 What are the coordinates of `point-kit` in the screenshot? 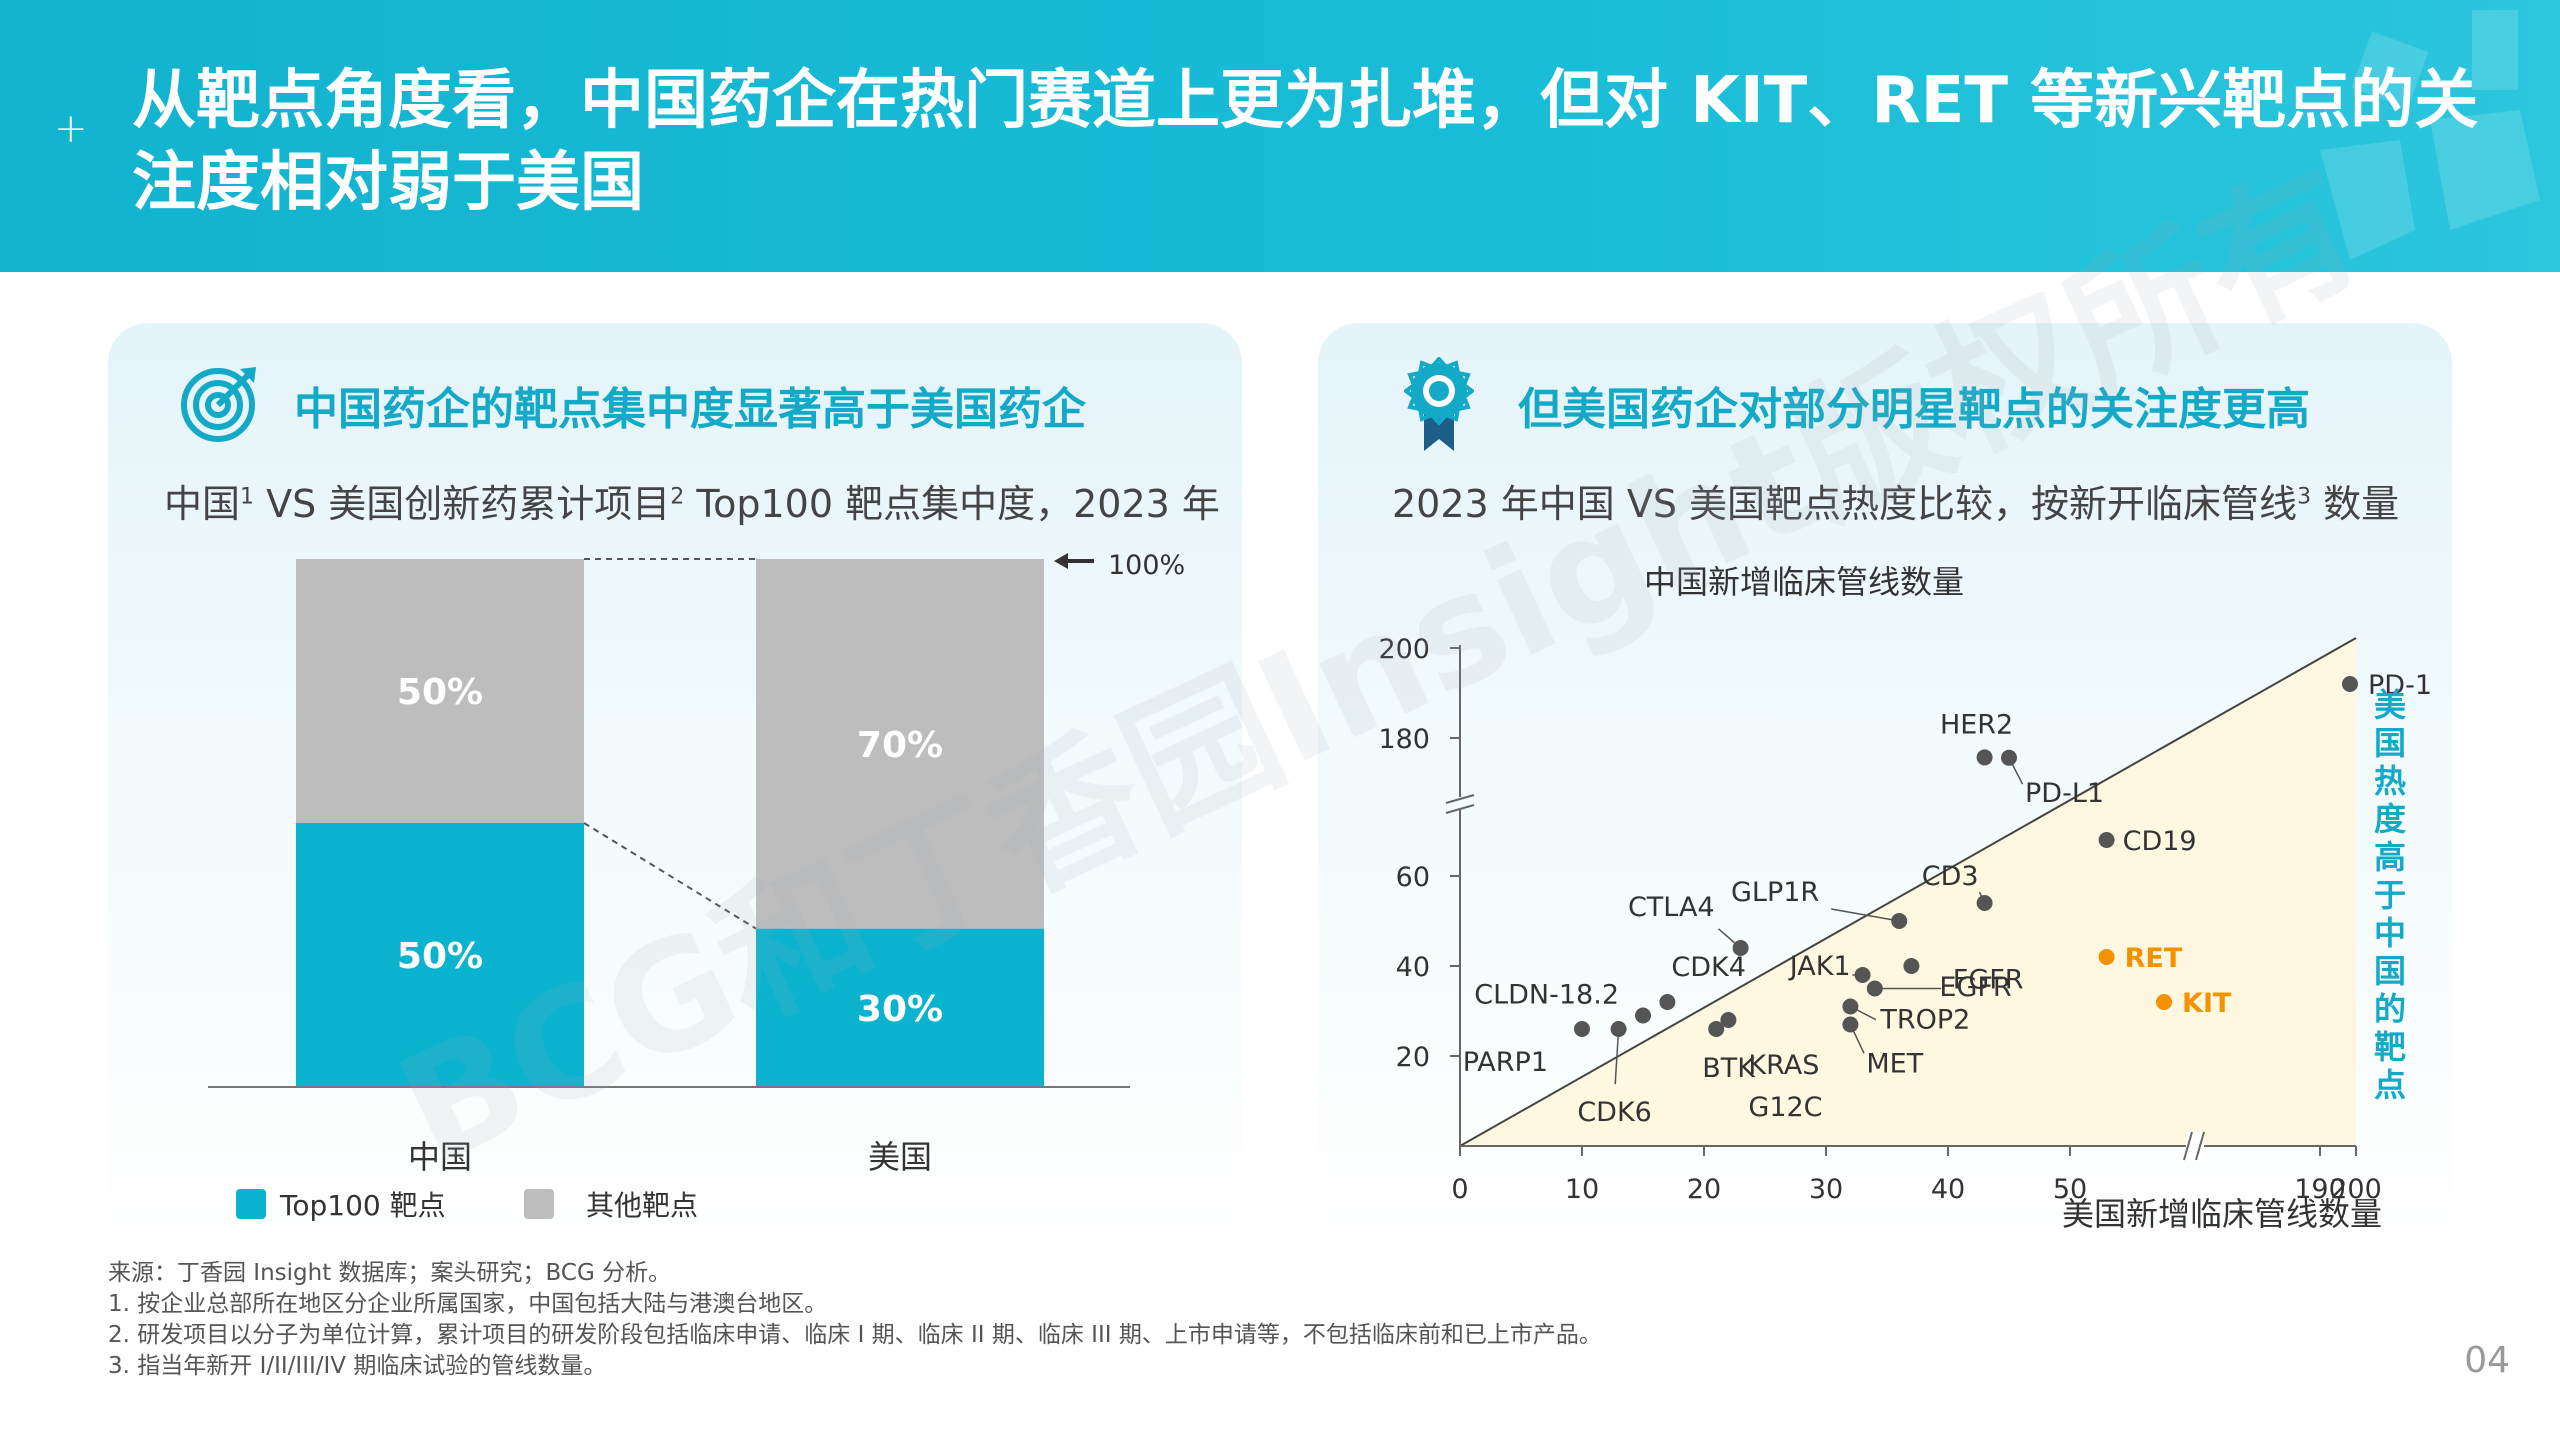 It's located at (2164, 1002).